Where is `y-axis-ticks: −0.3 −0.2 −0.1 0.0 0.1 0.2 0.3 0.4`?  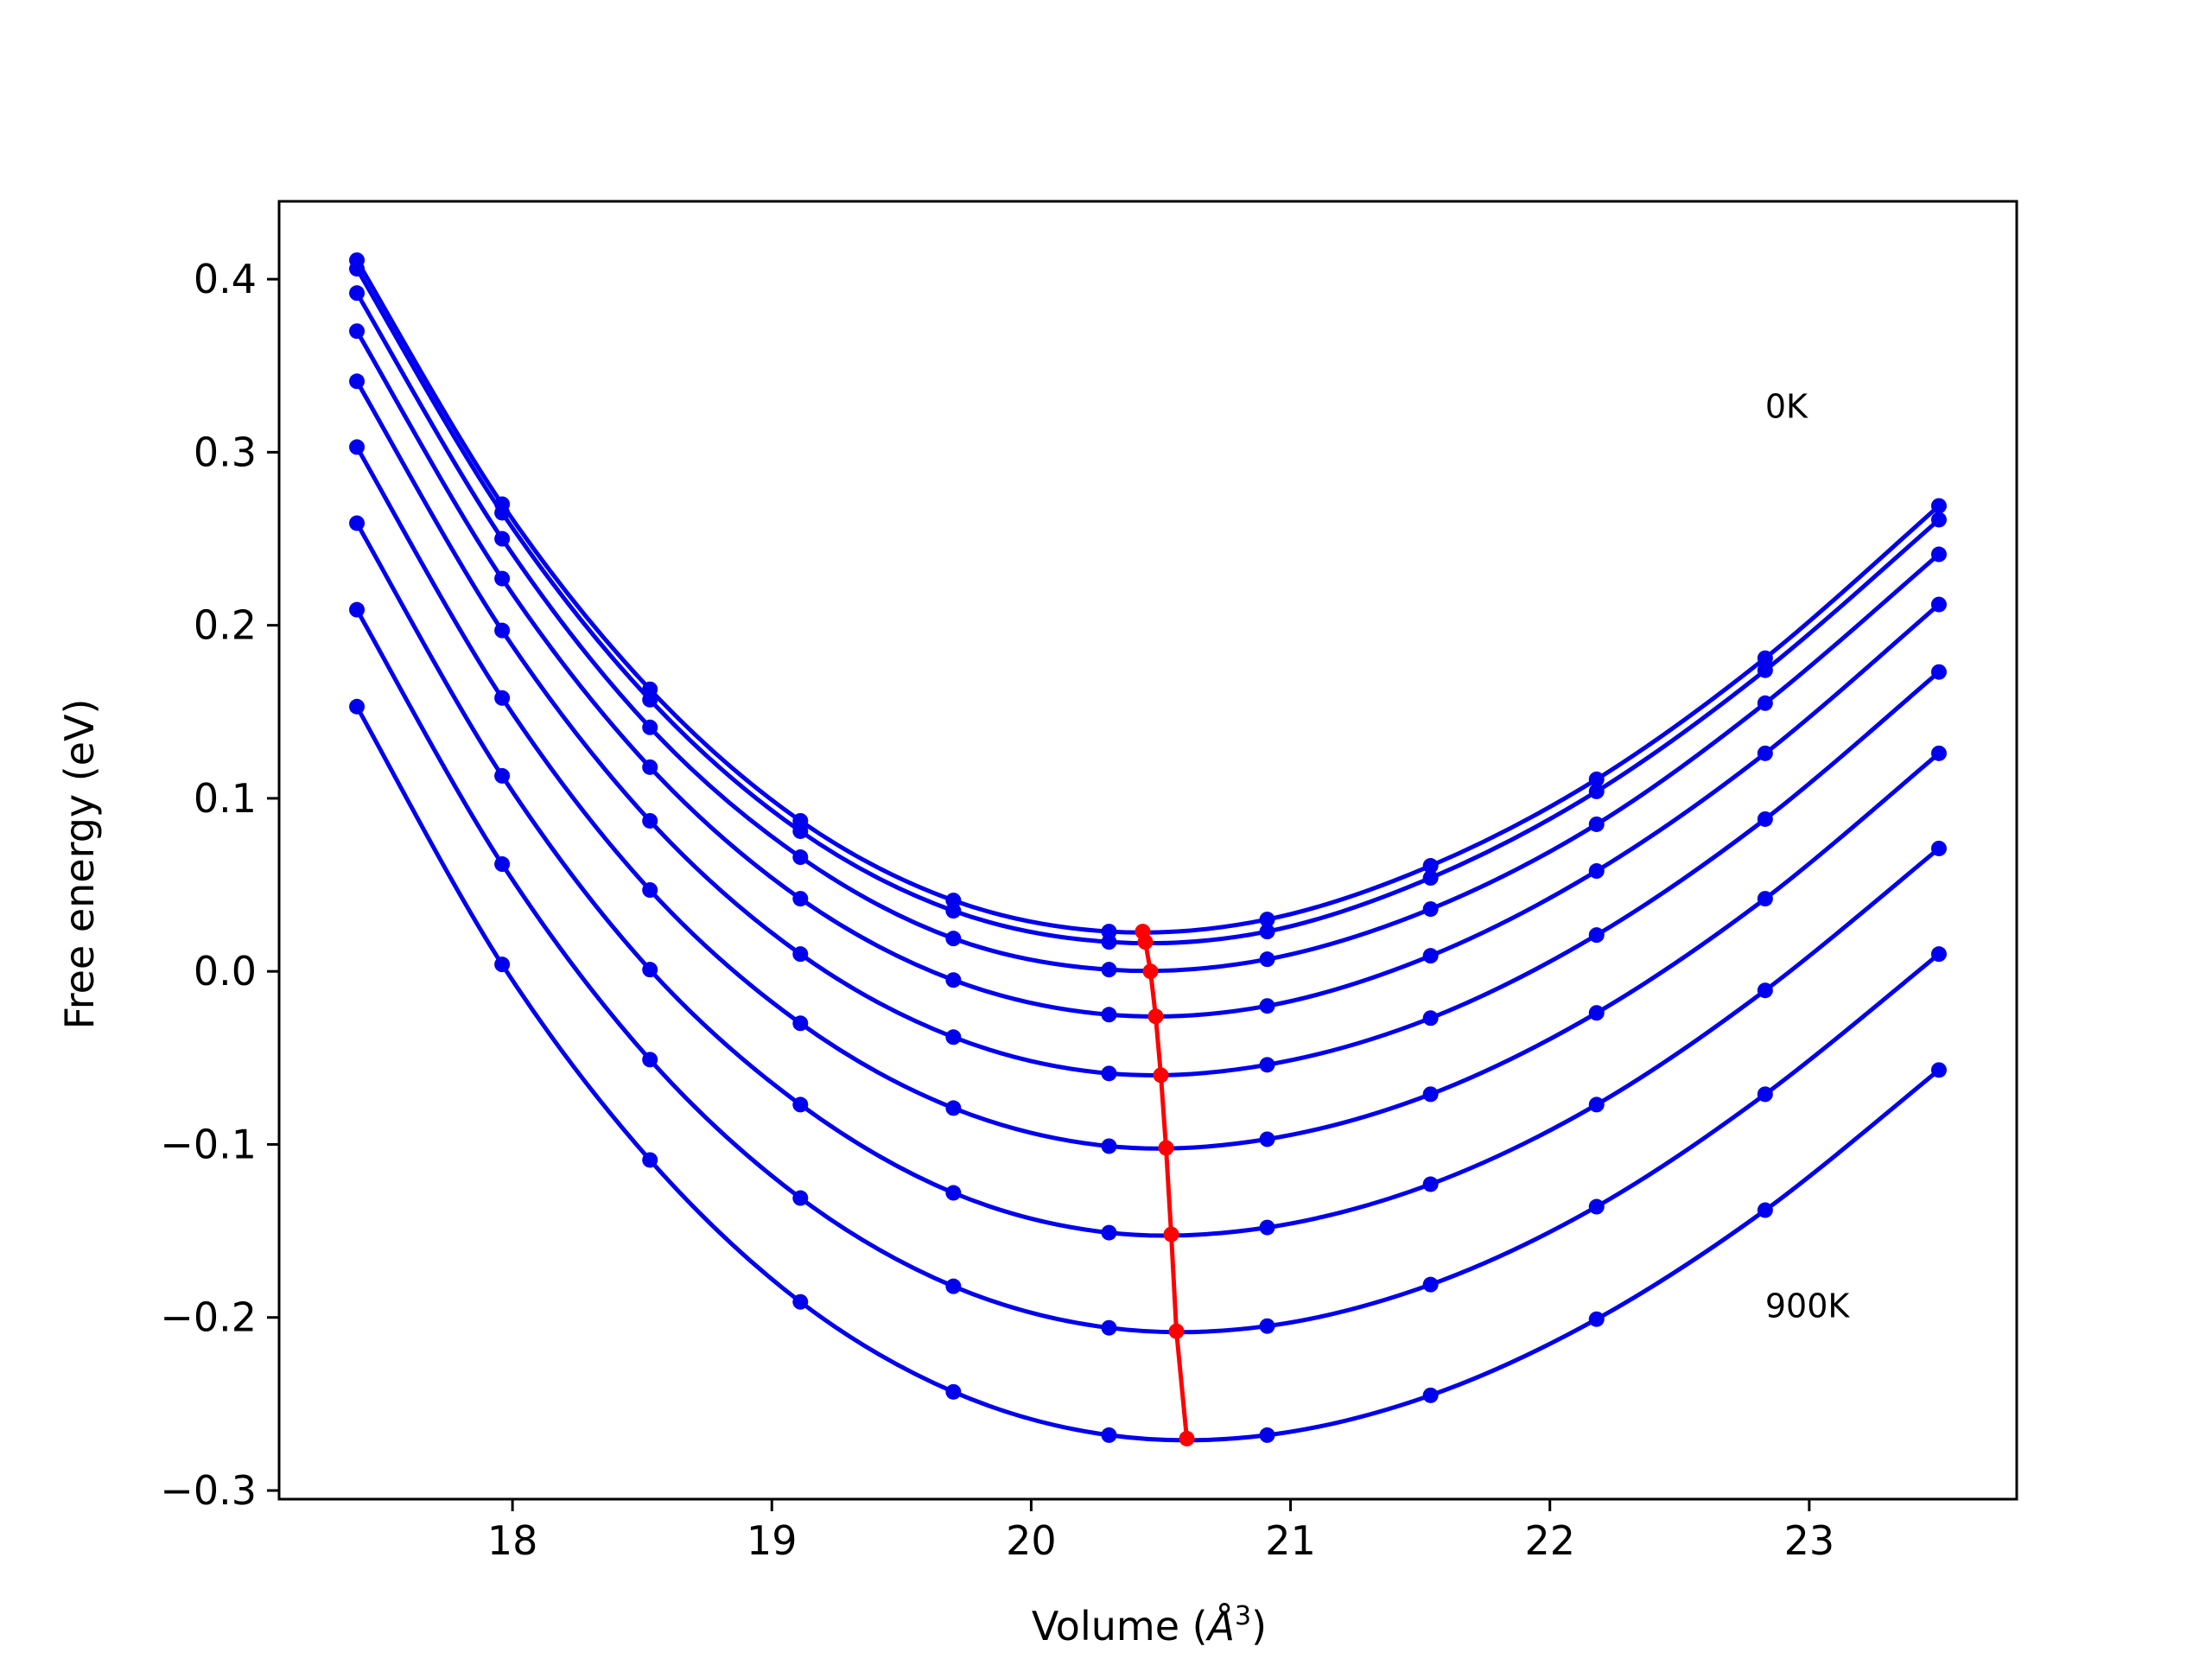 y-axis-ticks: −0.3 −0.2 −0.1 0.0 0.1 0.2 0.3 0.4 is located at coordinates (219, 885).